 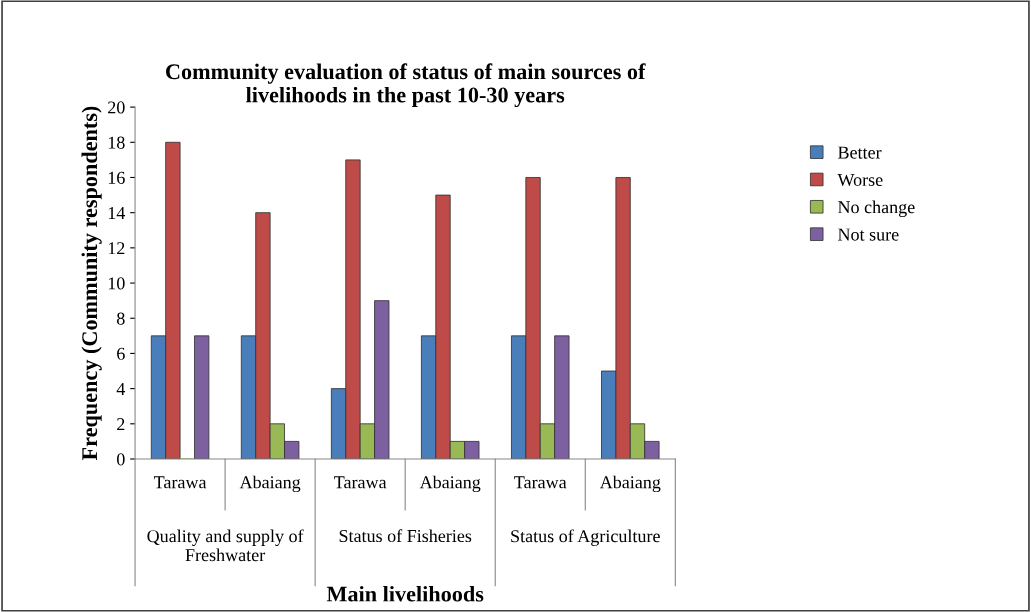 I want to click on text: Status of Fisheries, so click(x=405, y=536).